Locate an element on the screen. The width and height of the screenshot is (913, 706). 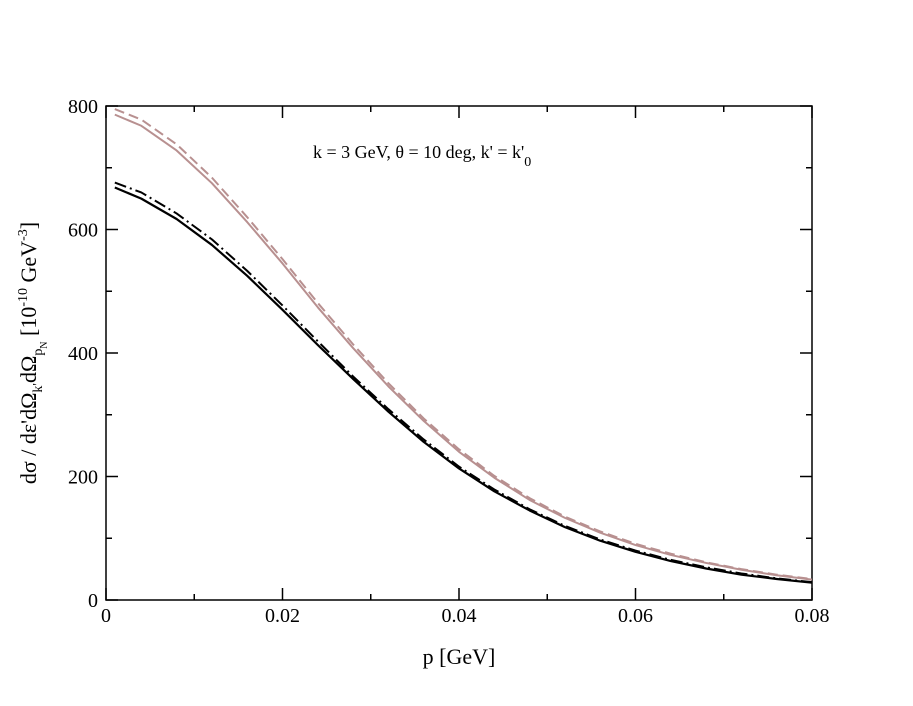
x-tick-label: 0.06 is located at coordinates (635, 616).